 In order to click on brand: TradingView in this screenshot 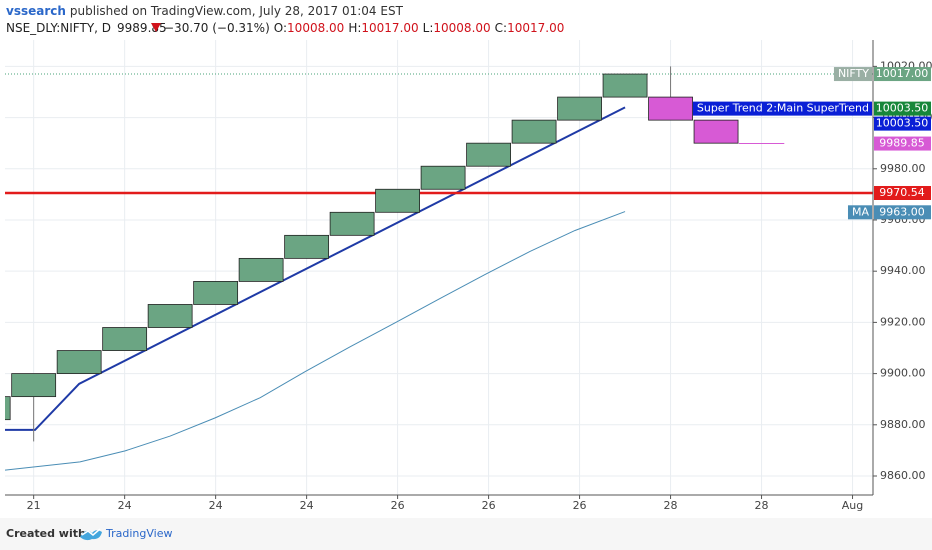, I will do `click(138, 533)`.